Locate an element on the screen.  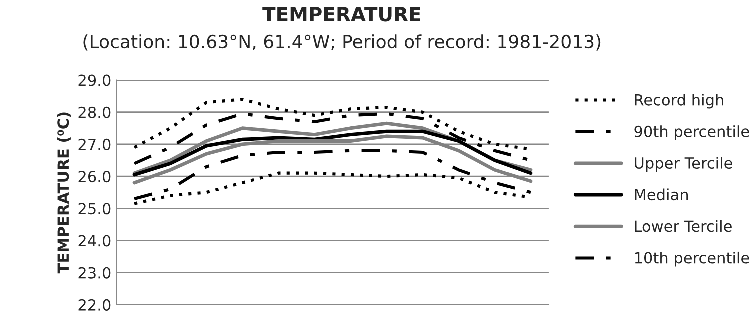
y-tick-label: 23.0 is located at coordinates (94, 273).